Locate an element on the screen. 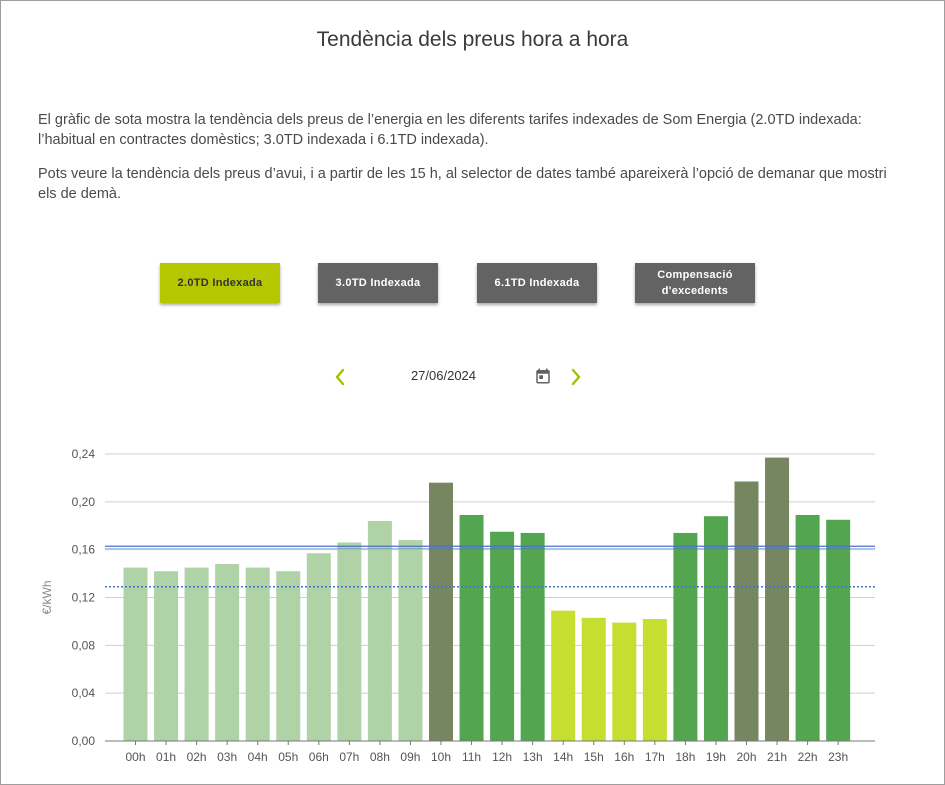 This screenshot has width=945, height=785. x-tick-label: 20h is located at coordinates (746, 757).